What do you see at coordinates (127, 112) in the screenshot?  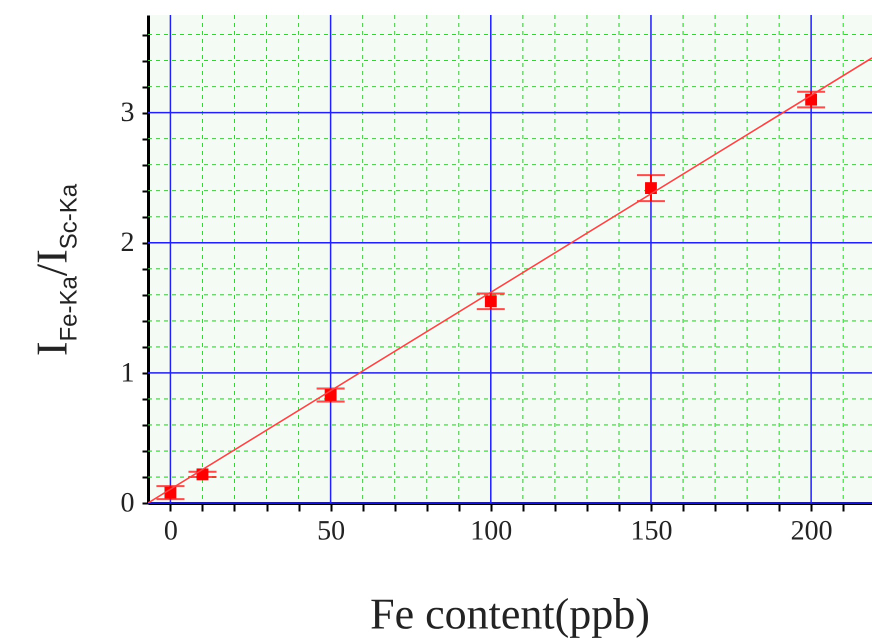 I see `y-tick-label: 3` at bounding box center [127, 112].